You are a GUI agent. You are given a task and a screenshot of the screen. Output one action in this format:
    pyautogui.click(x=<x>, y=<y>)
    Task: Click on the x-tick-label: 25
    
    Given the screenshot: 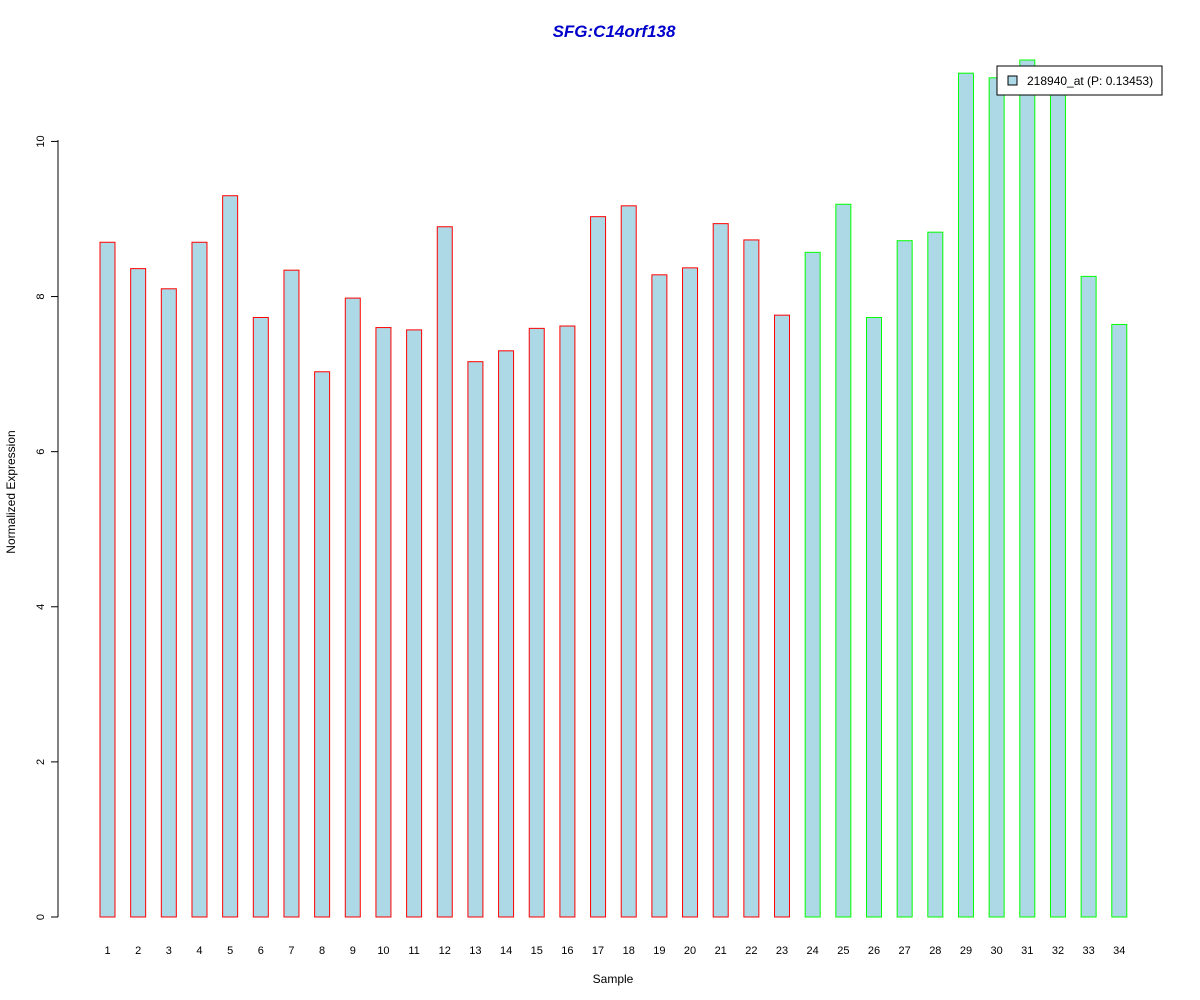 What is the action you would take?
    pyautogui.click(x=843, y=951)
    